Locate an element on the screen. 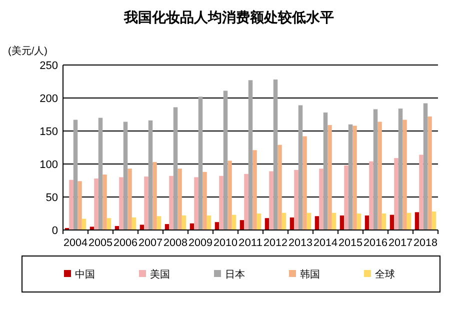 The width and height of the screenshot is (459, 324). x-tick-label: 2011 is located at coordinates (250, 243).